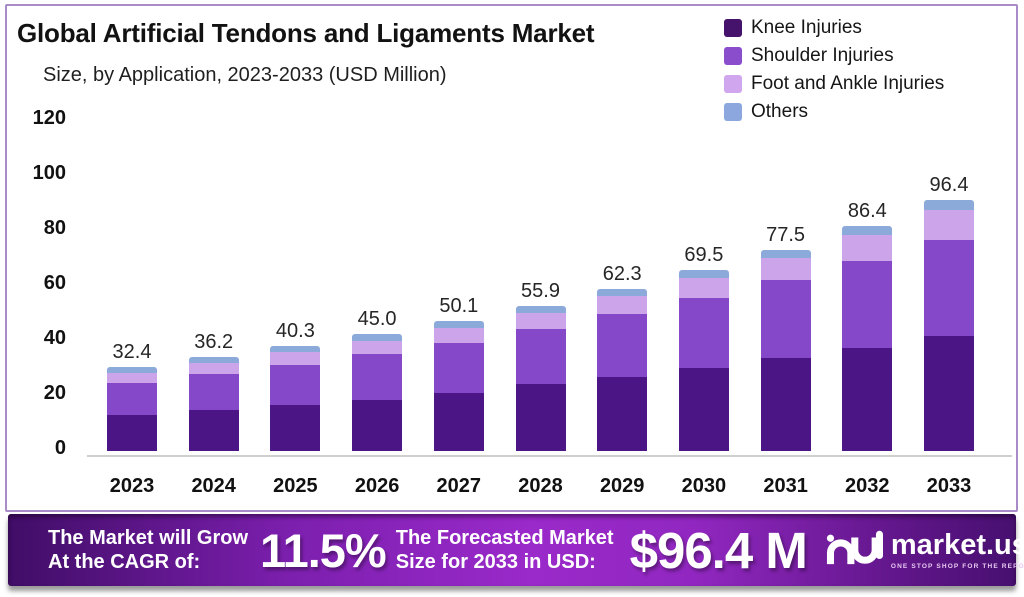 Image resolution: width=1024 pixels, height=597 pixels. What do you see at coordinates (780, 111) in the screenshot?
I see `legend-label: Others` at bounding box center [780, 111].